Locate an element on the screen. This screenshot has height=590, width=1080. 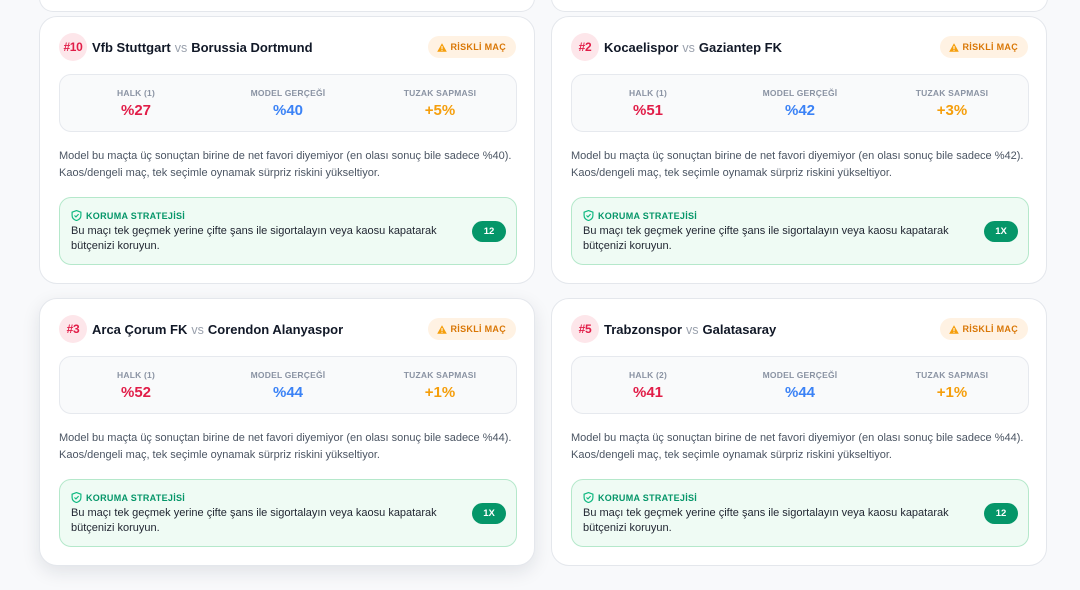
public-stat: HALK (2) %41 is located at coordinates (648, 385).